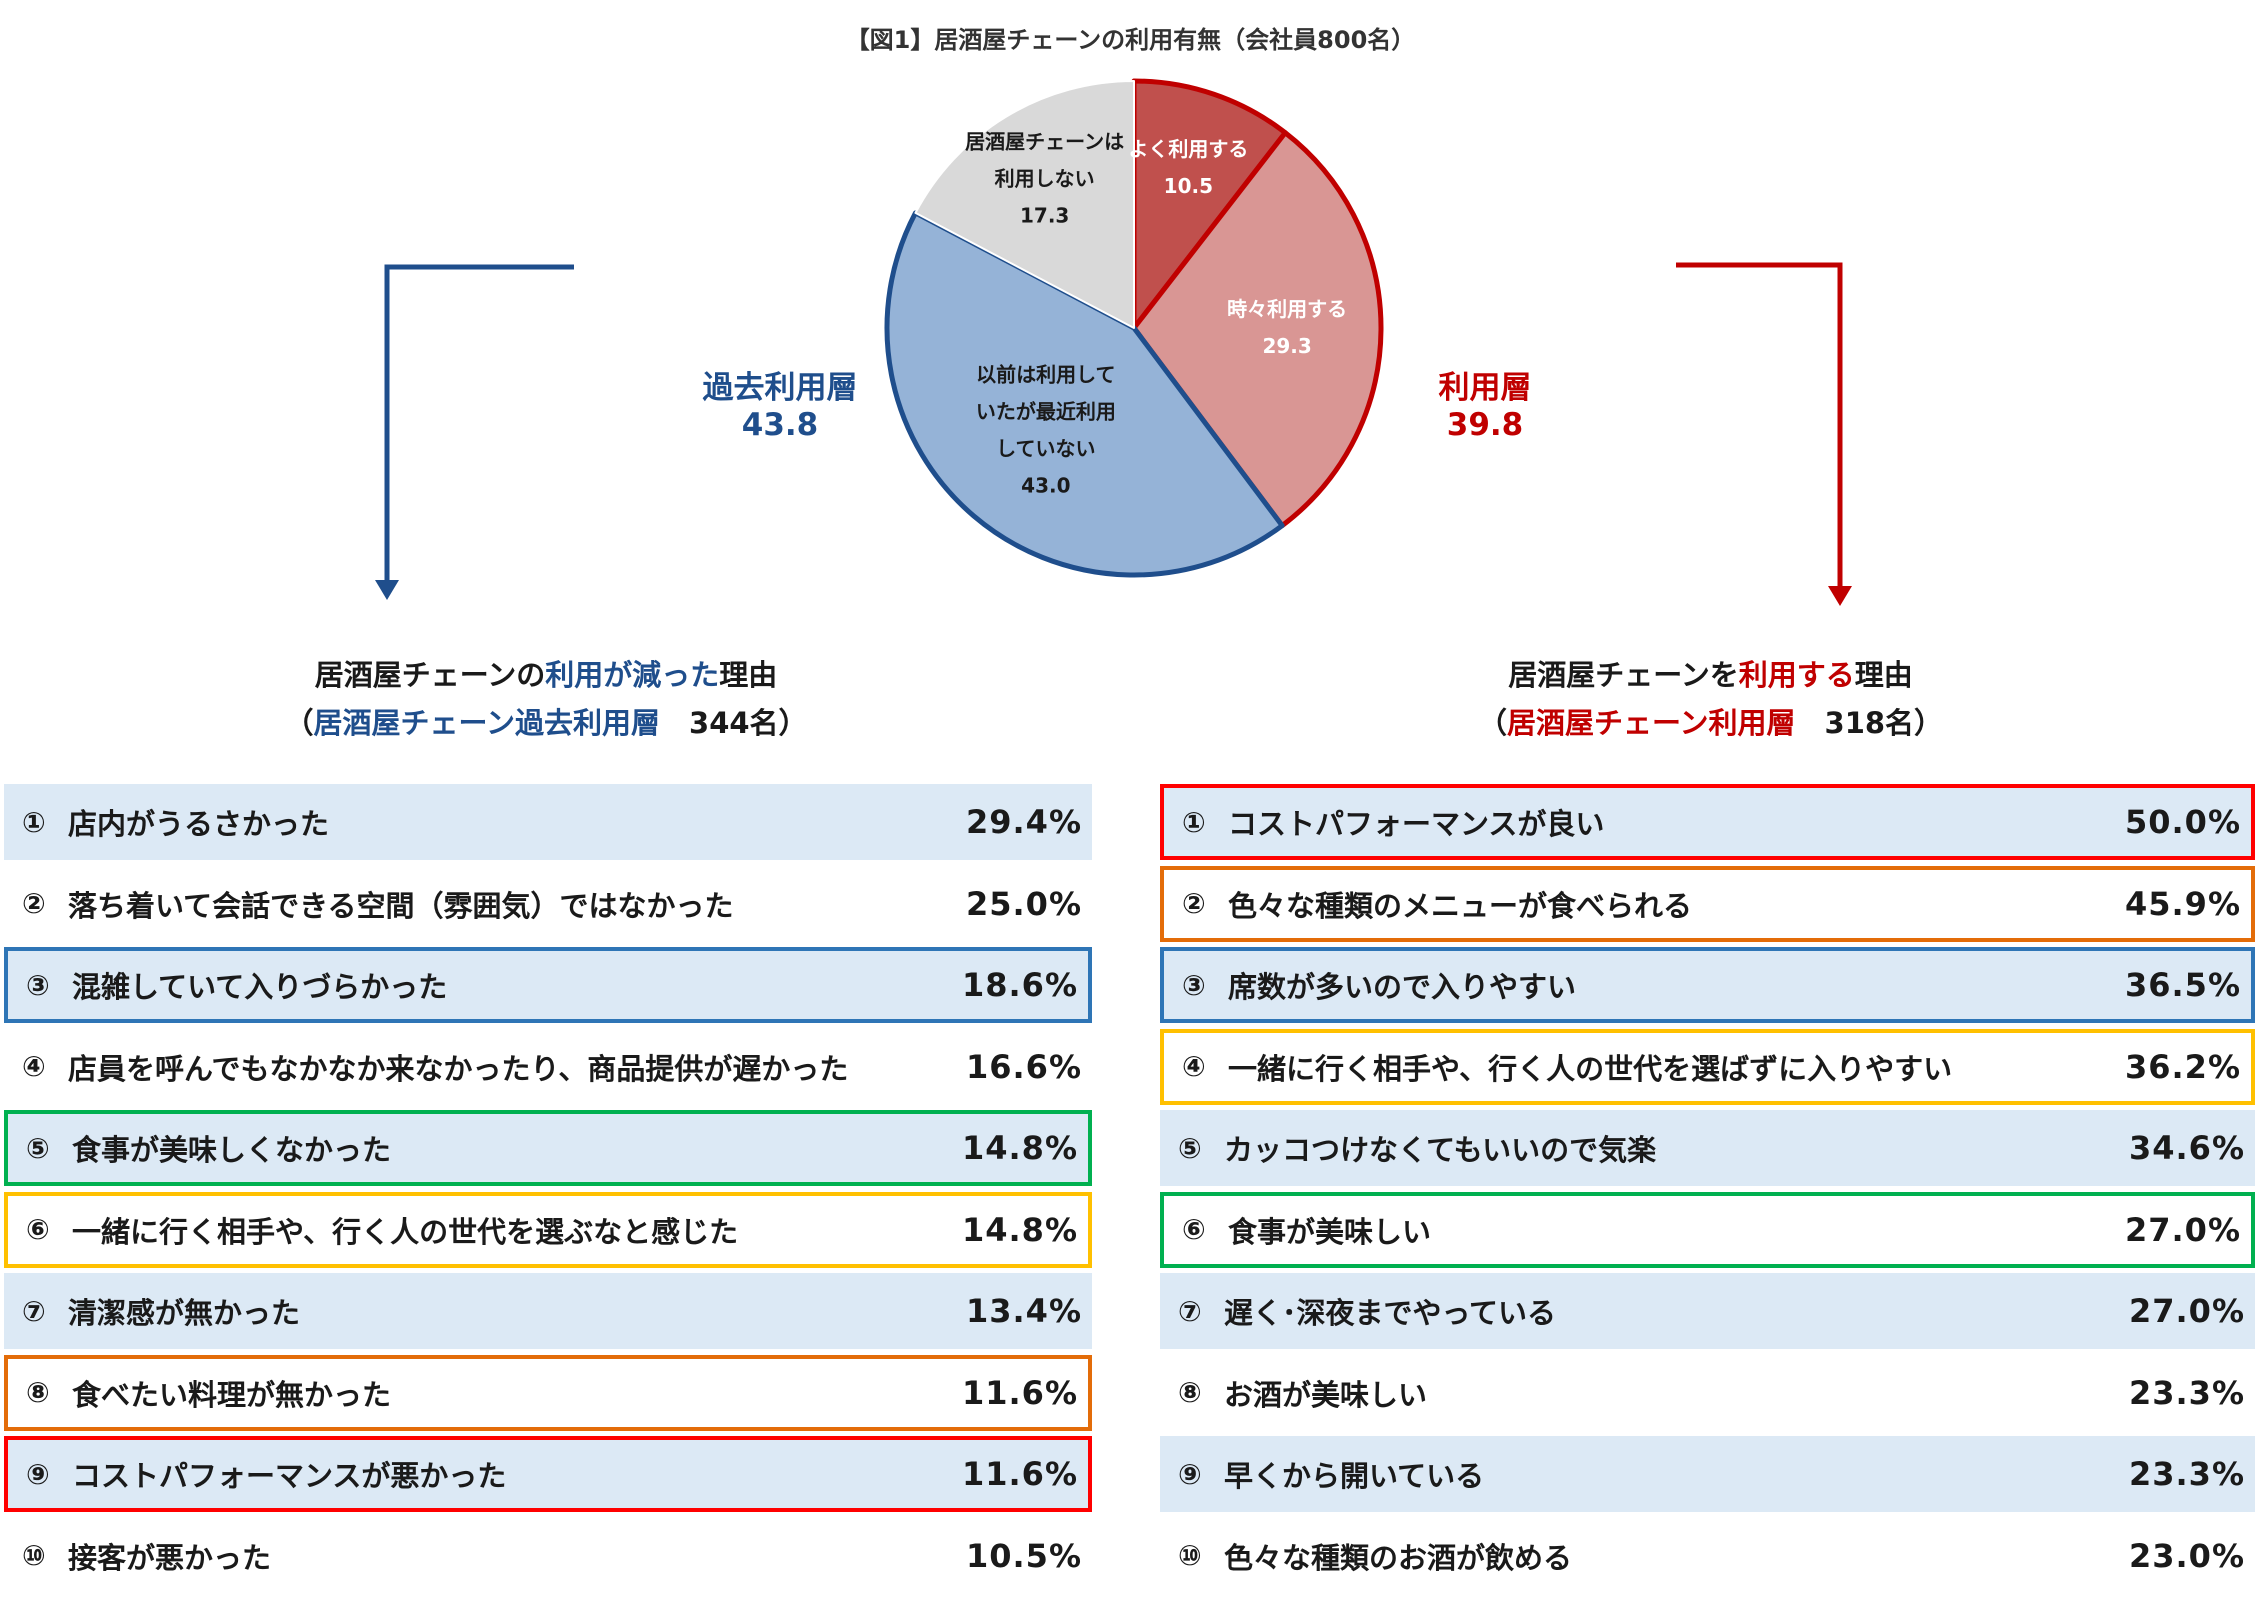 Image resolution: width=2261 pixels, height=1599 pixels. What do you see at coordinates (1190, 1392) in the screenshot?
I see `rank-number: ⑧` at bounding box center [1190, 1392].